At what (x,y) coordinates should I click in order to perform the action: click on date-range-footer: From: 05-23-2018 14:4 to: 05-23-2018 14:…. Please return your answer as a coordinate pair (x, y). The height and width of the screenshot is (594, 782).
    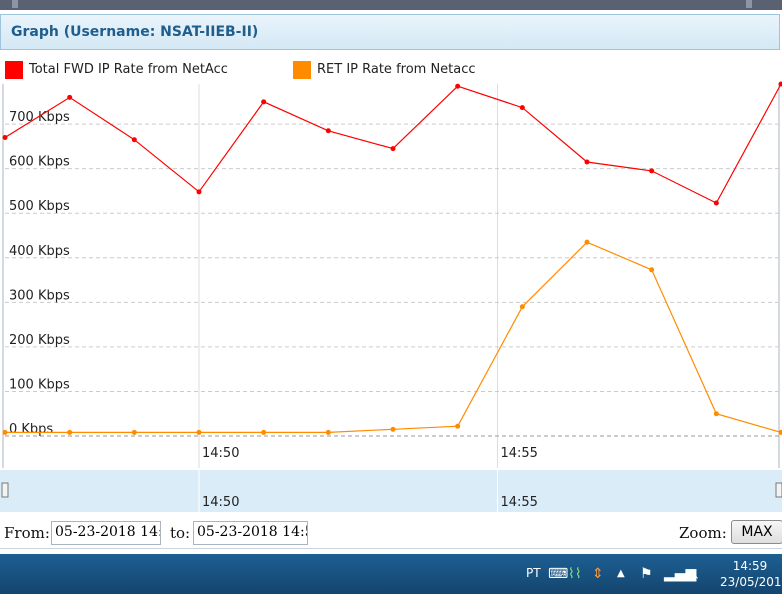
    Looking at the image, I should click on (391, 531).